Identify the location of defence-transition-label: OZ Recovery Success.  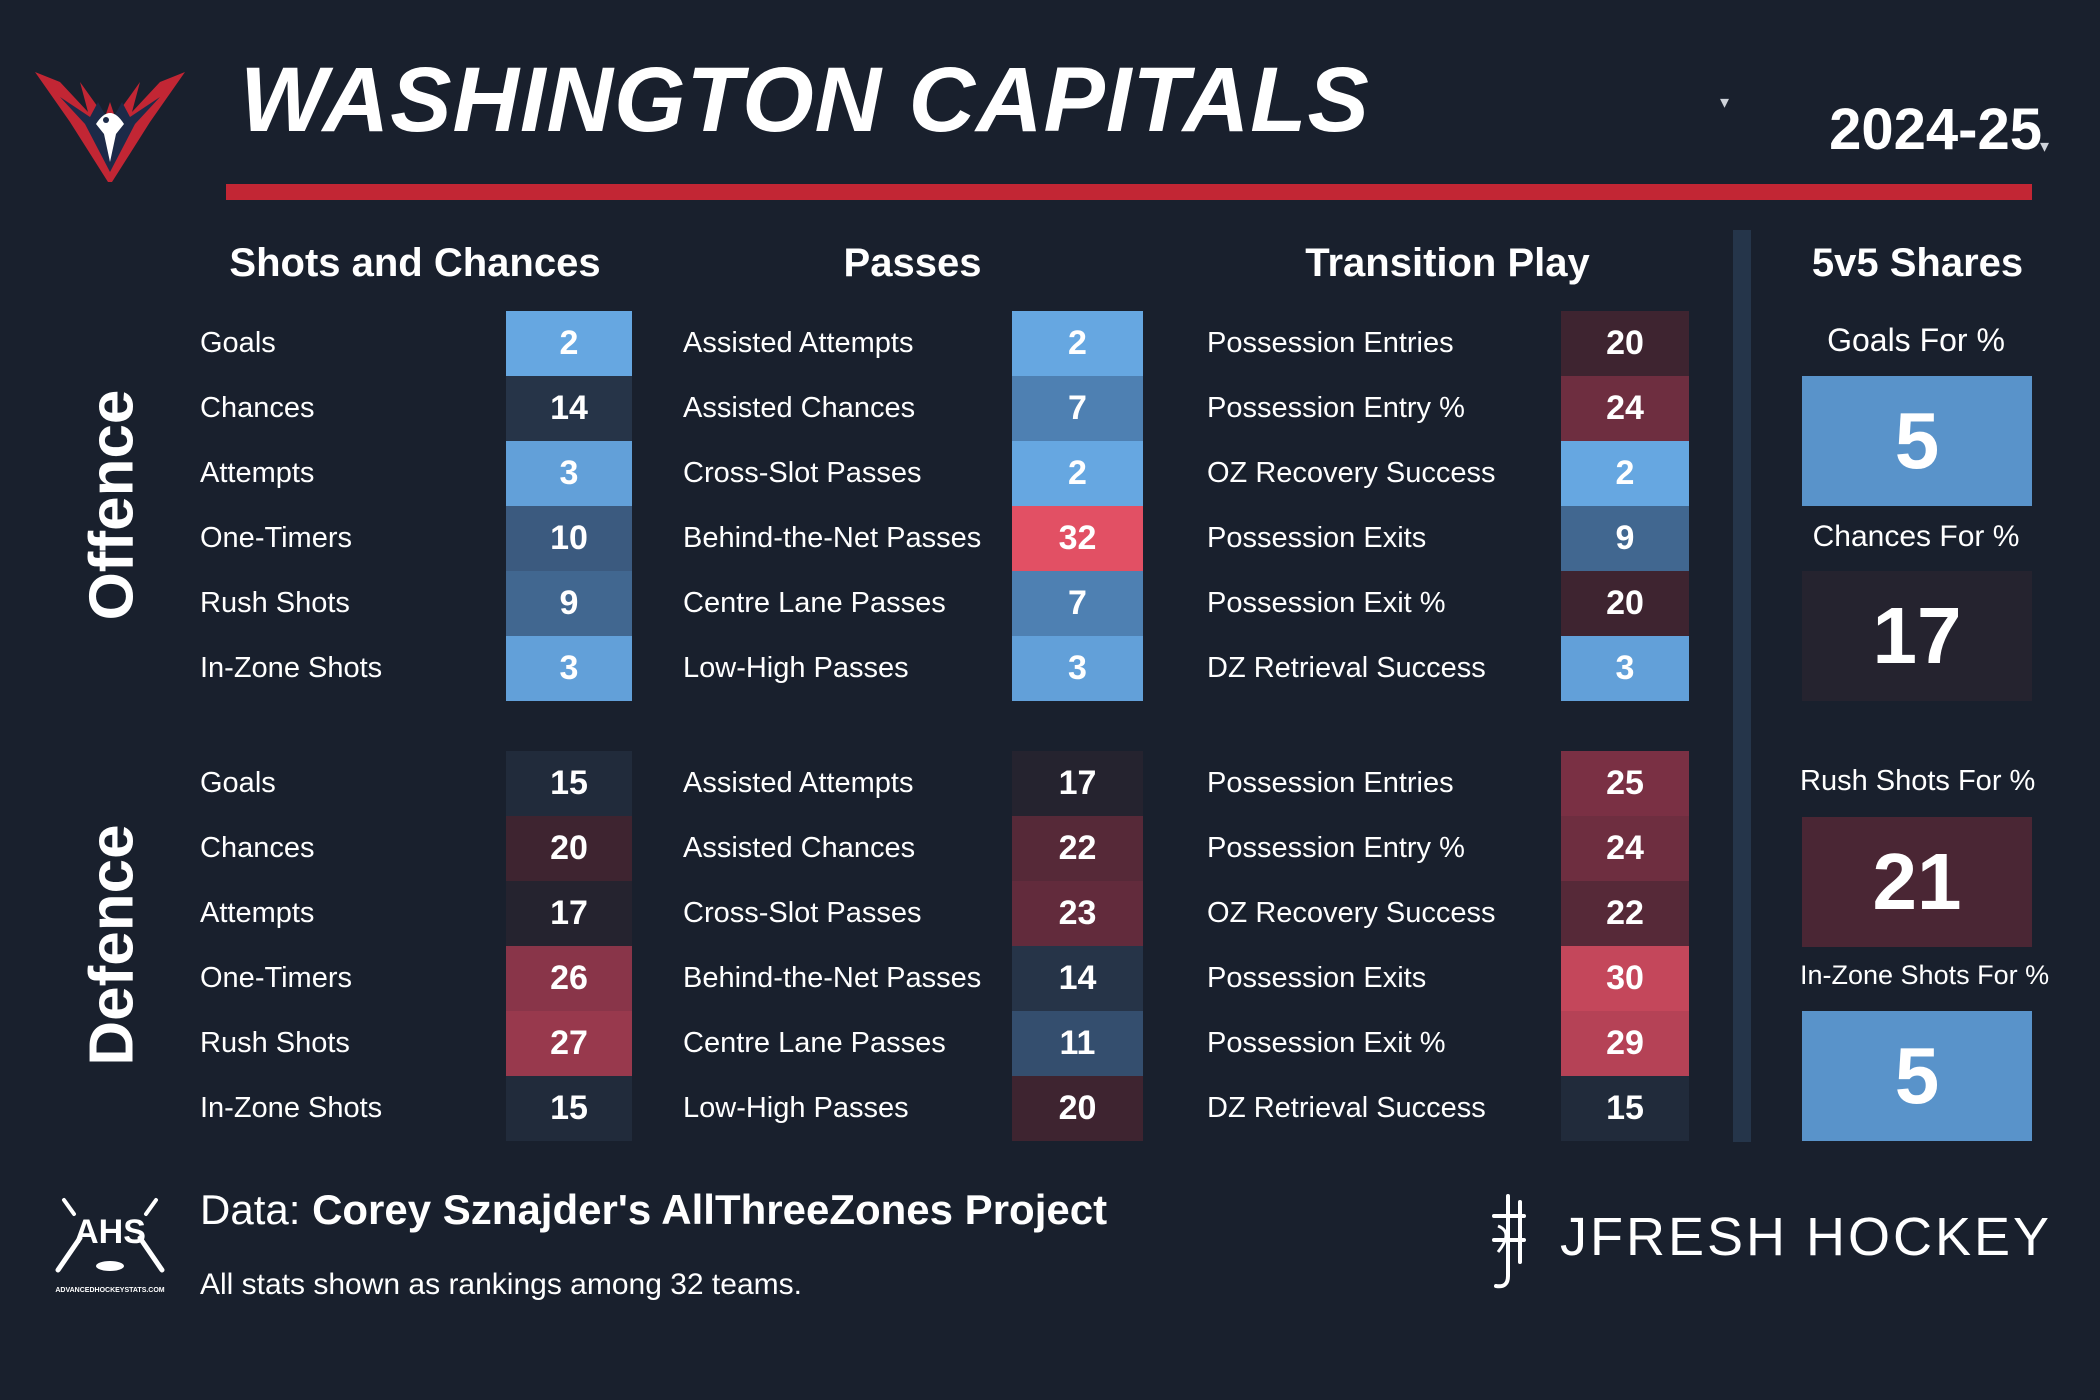
(1351, 913).